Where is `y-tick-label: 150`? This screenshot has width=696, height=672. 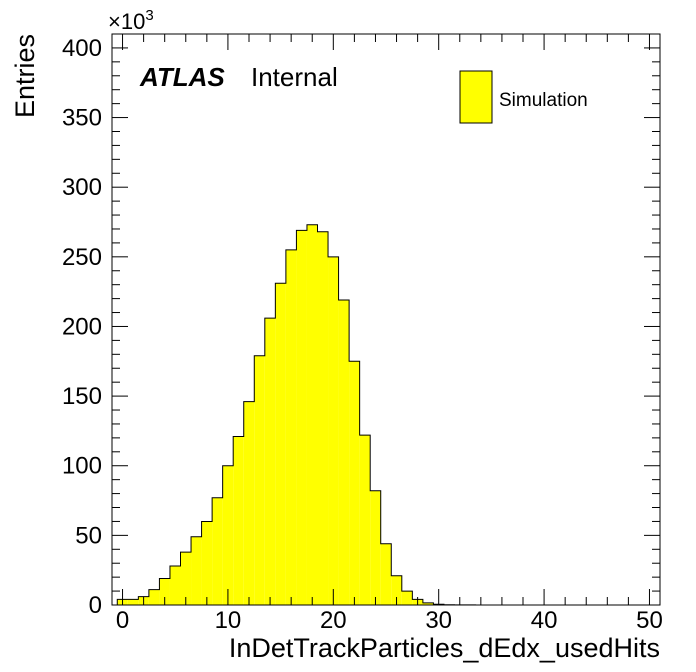
y-tick-label: 150 is located at coordinates (82, 396).